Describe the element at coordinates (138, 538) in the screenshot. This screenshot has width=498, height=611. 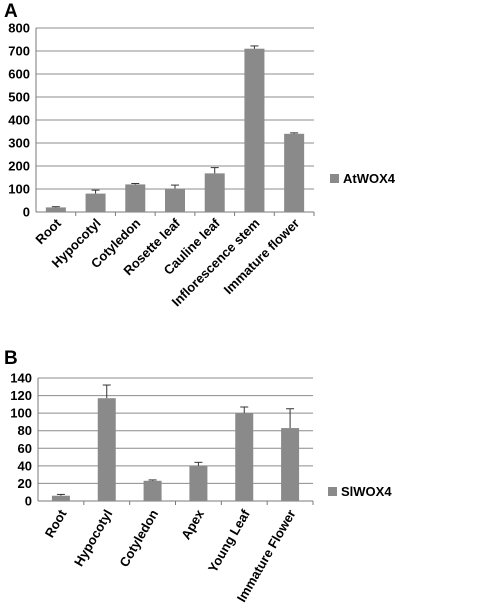
I see `x-category-label: Cotyledon` at that location.